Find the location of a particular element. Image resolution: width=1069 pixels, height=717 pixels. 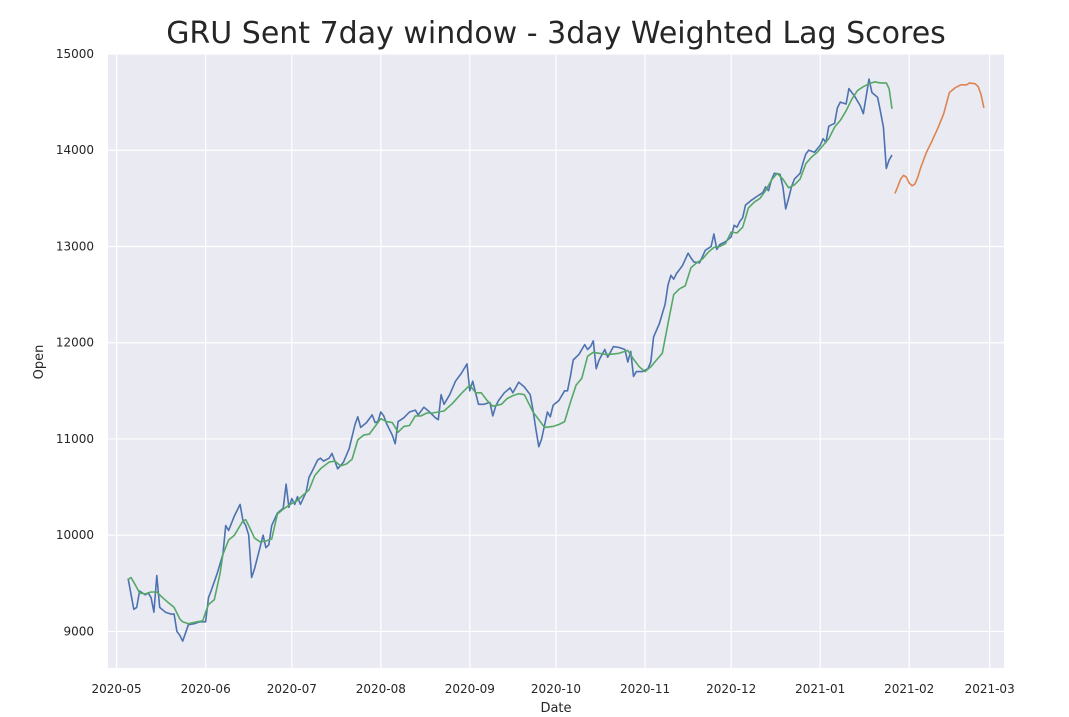

series-line-orange is located at coordinates (939, 138).